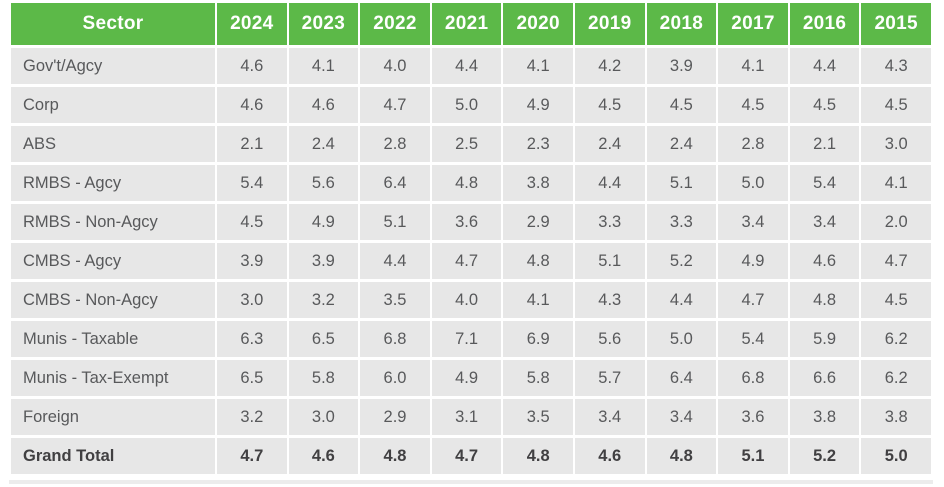 This screenshot has height=487, width=944. What do you see at coordinates (395, 300) in the screenshot?
I see `value-cell: 3.5` at bounding box center [395, 300].